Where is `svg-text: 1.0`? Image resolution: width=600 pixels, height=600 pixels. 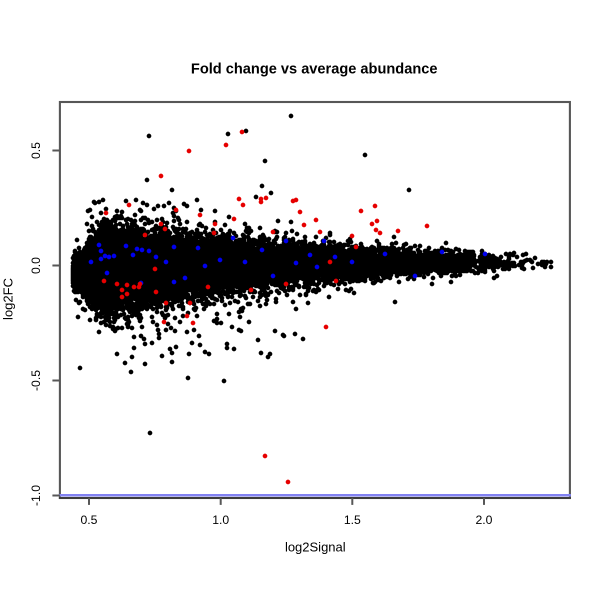 svg-text: 1.0 is located at coordinates (220, 520).